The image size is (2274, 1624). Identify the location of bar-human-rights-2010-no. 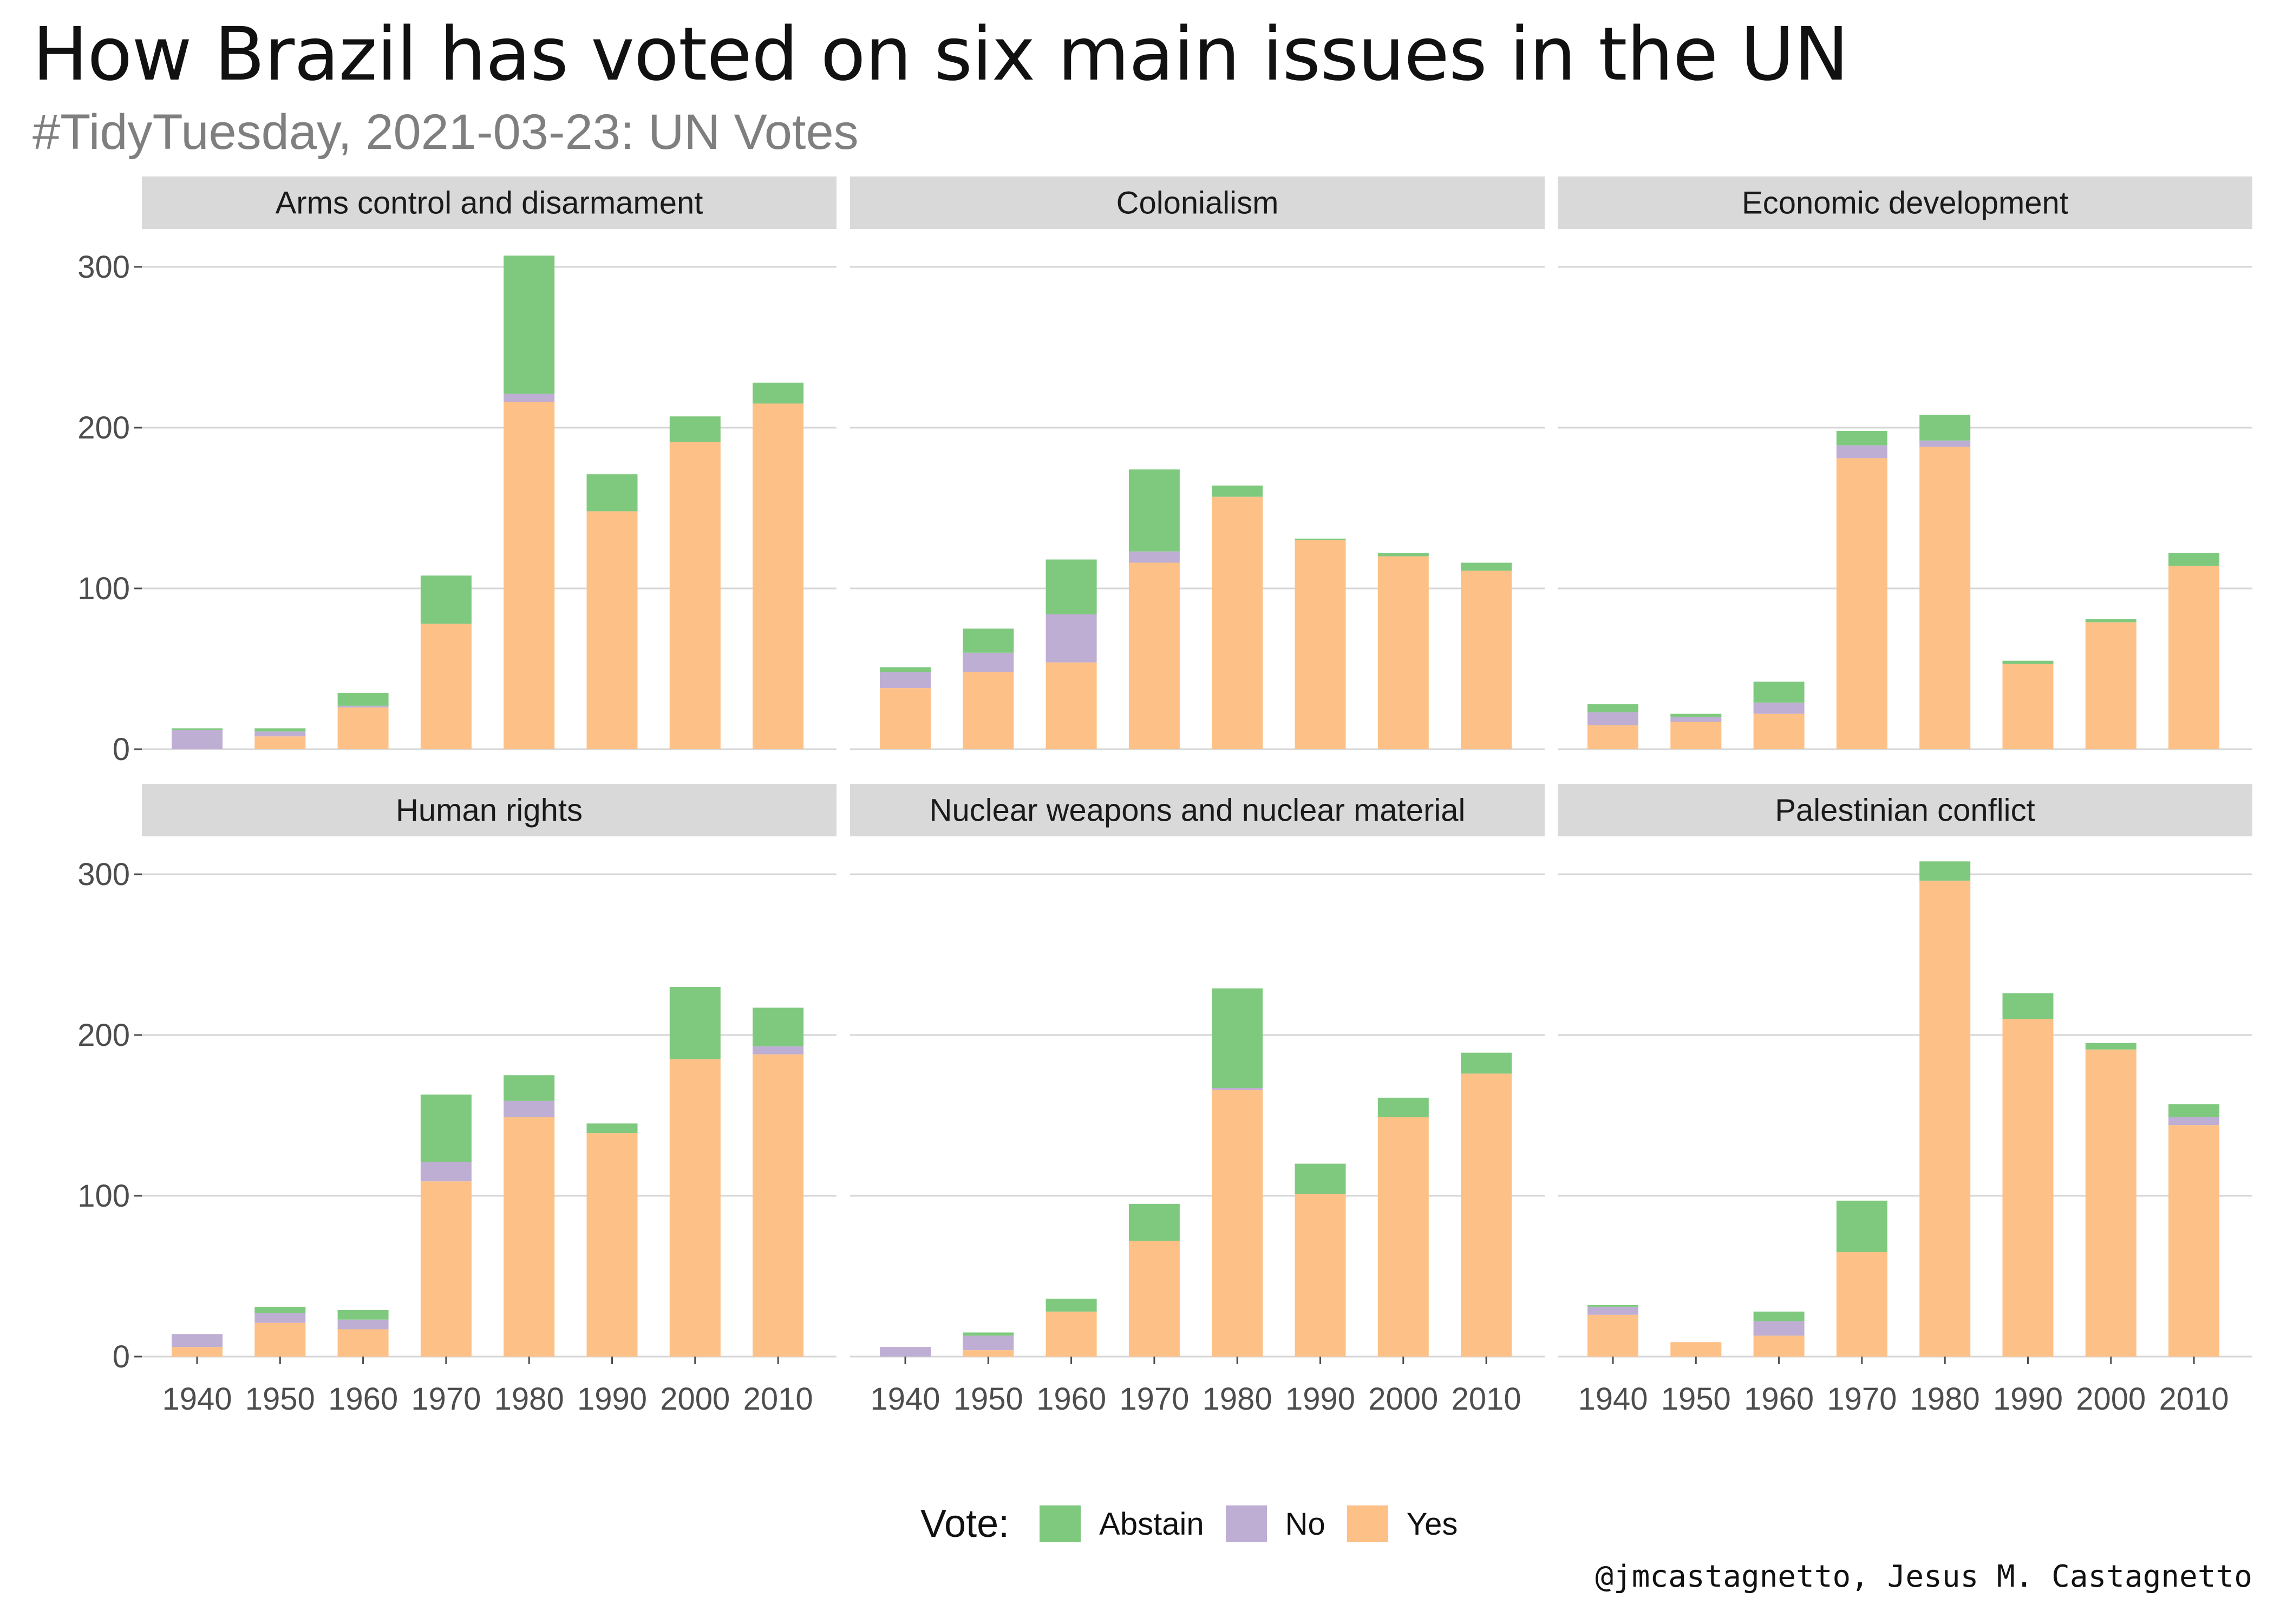
(779, 1050).